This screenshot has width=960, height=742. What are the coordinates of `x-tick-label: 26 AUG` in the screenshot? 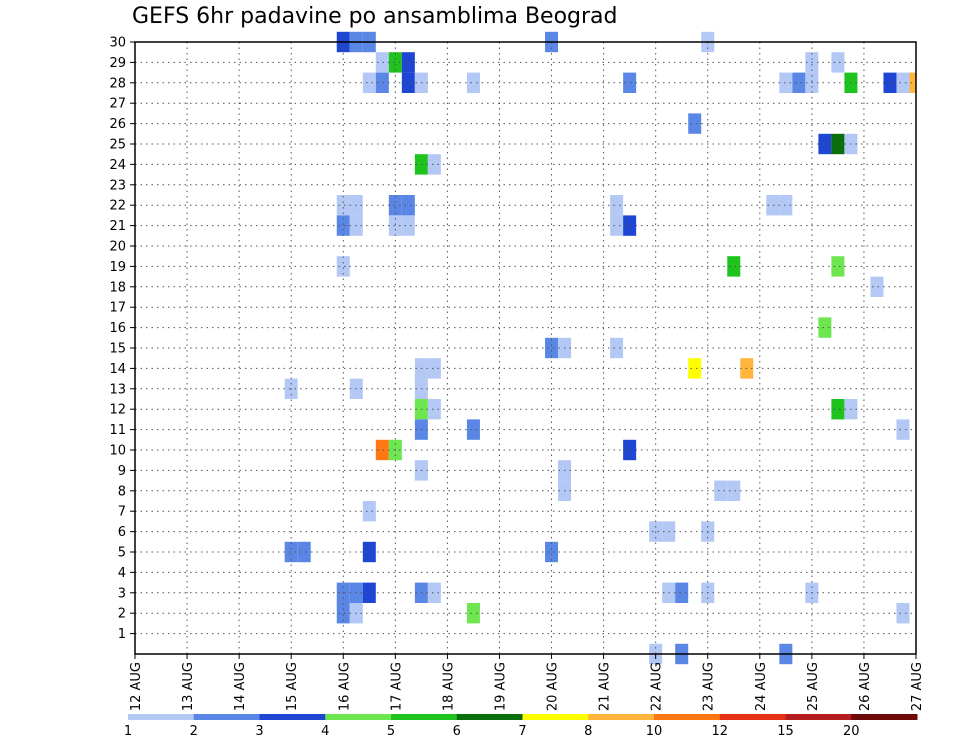 It's located at (865, 686).